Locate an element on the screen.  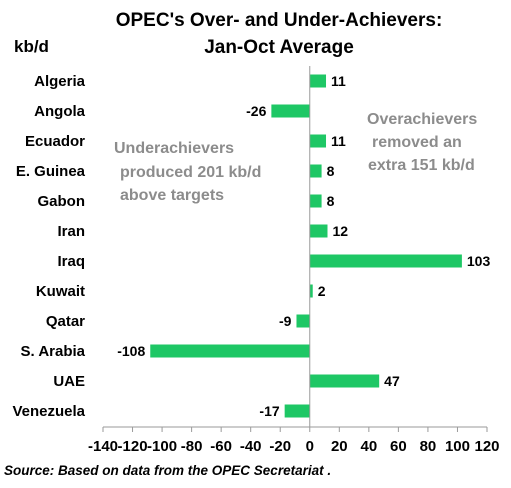
data-label: -108 is located at coordinates (131, 351).